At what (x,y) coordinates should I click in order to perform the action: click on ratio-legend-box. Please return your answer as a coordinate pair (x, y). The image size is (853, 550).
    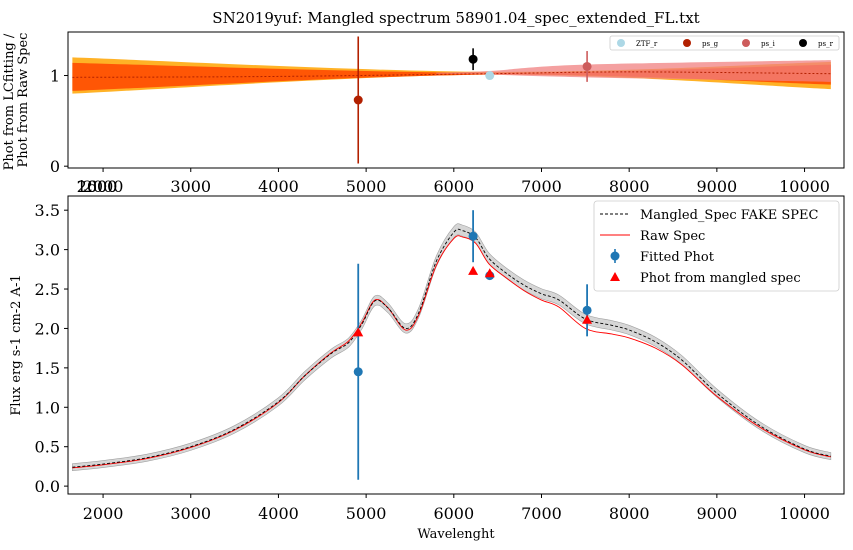
    Looking at the image, I should click on (724, 43).